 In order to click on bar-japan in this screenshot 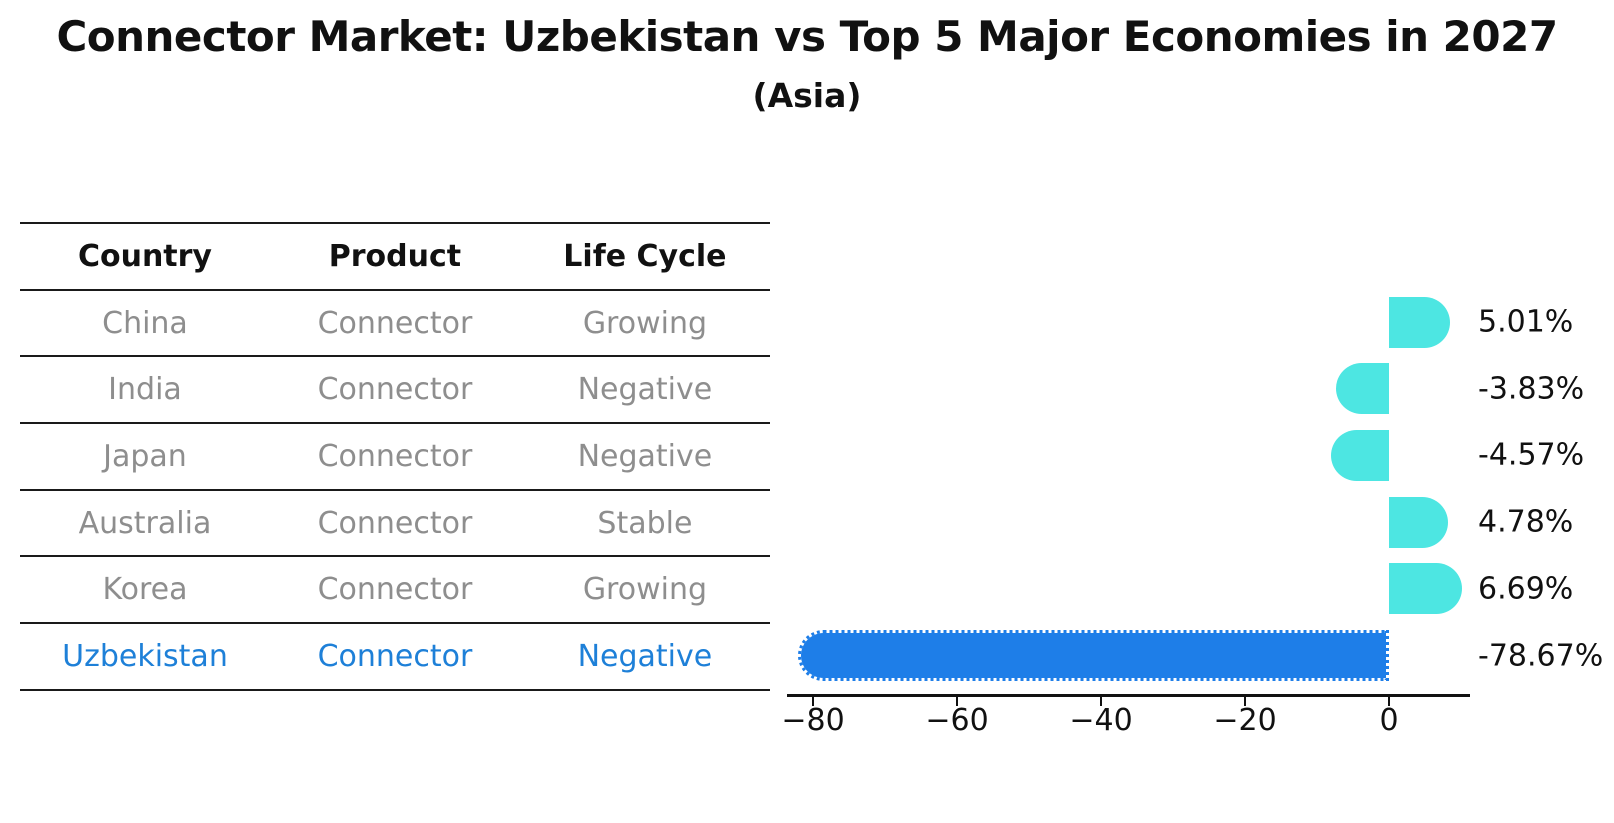, I will do `click(1360, 455)`.